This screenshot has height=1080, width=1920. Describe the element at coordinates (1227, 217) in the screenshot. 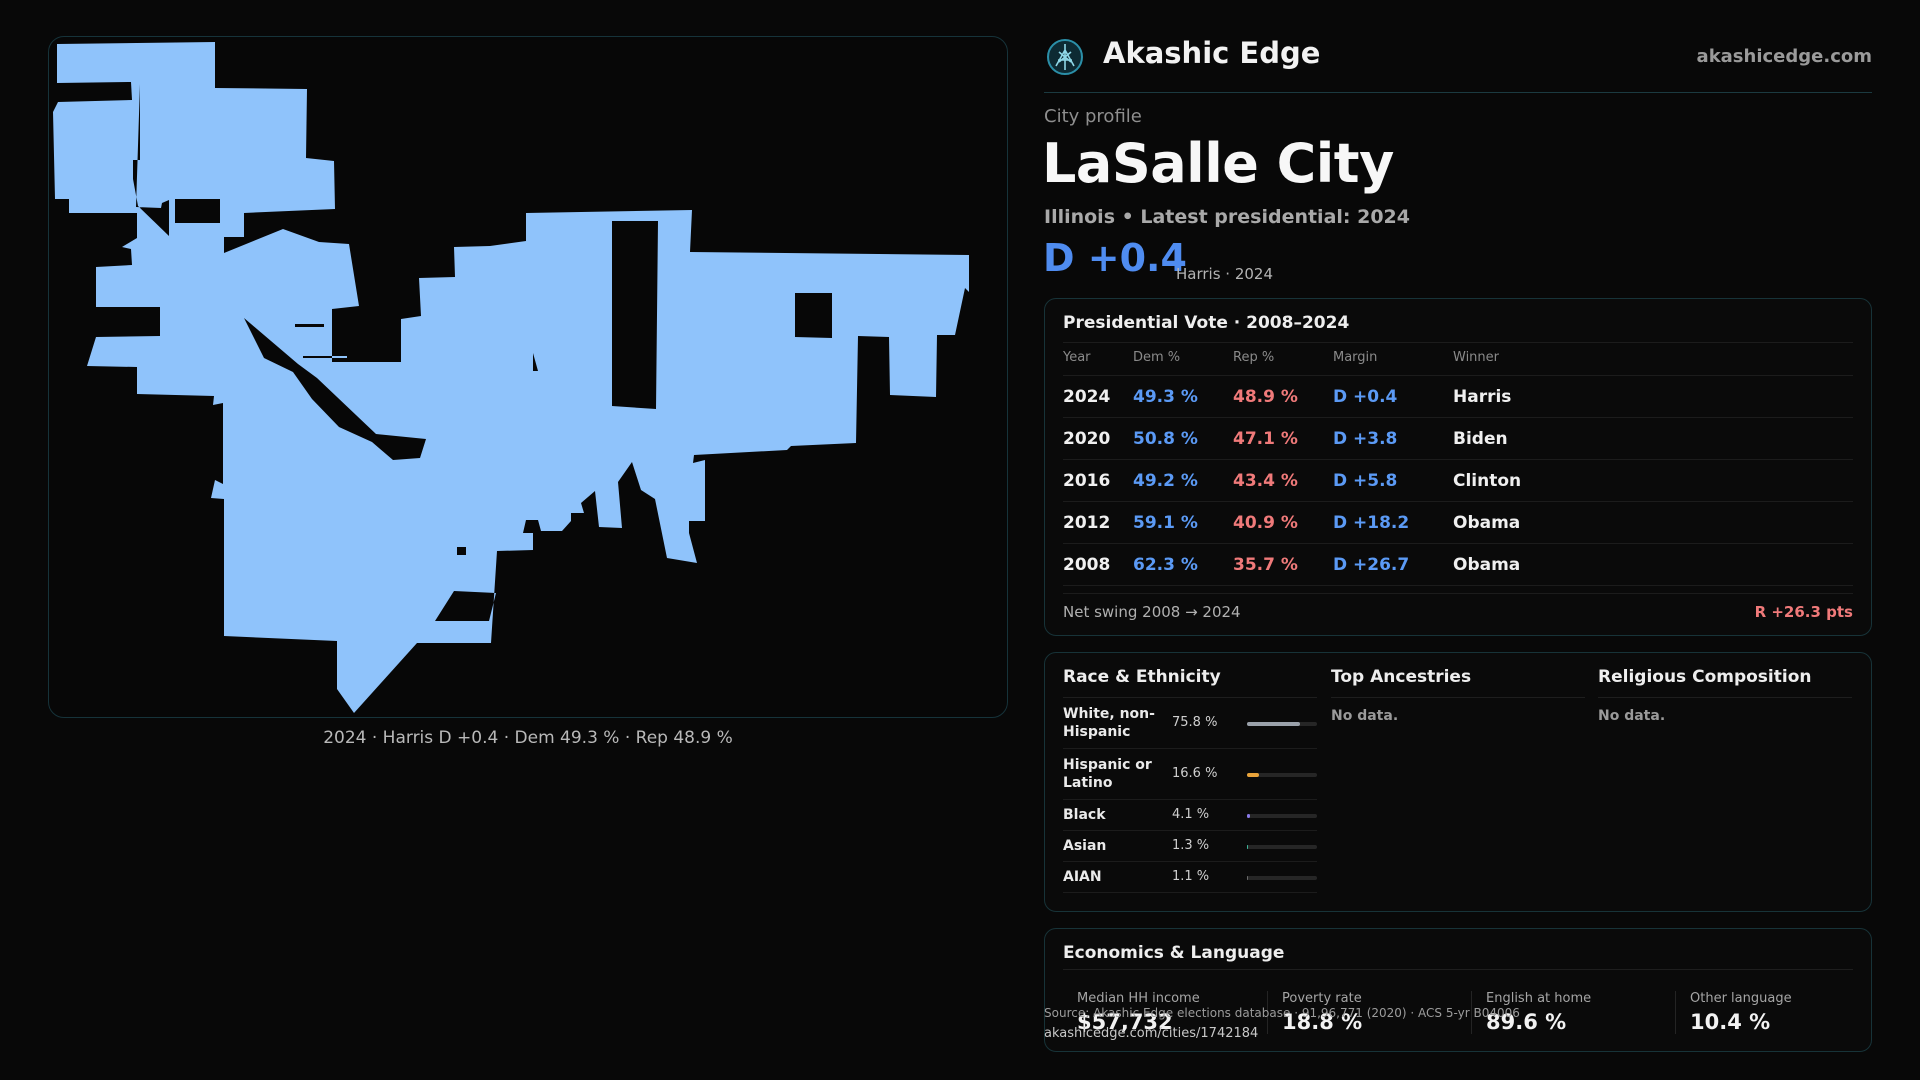

I see `page-subtitle: Illinois • Latest presidential: 2024` at that location.